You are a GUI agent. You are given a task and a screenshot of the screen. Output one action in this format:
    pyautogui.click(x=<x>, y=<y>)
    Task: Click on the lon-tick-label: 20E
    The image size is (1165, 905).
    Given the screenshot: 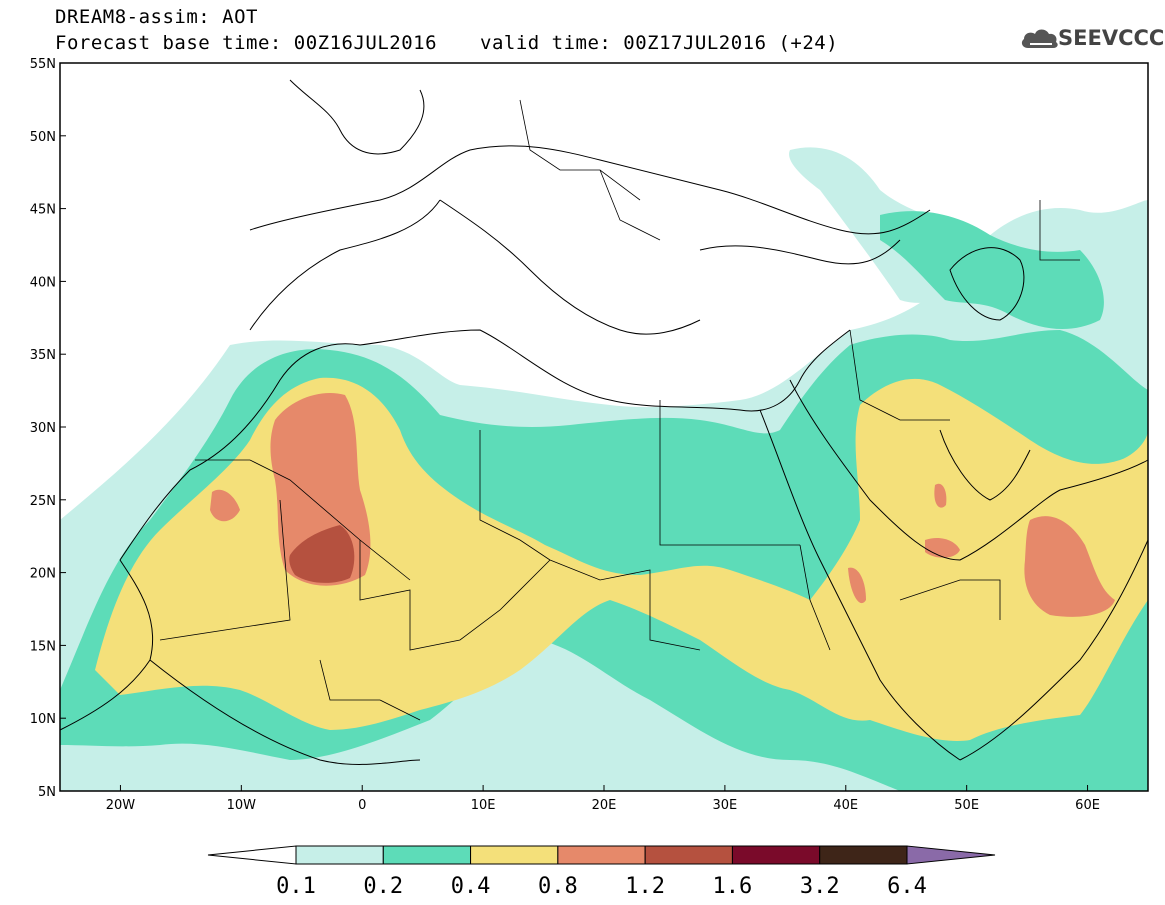 What is the action you would take?
    pyautogui.click(x=604, y=805)
    